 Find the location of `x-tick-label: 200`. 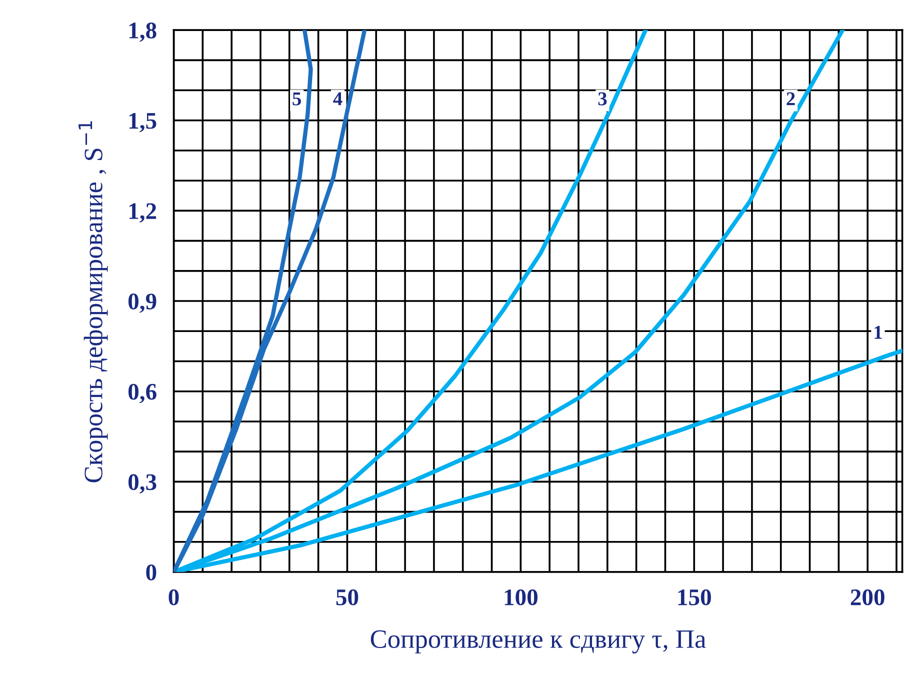

x-tick-label: 200 is located at coordinates (867, 597).